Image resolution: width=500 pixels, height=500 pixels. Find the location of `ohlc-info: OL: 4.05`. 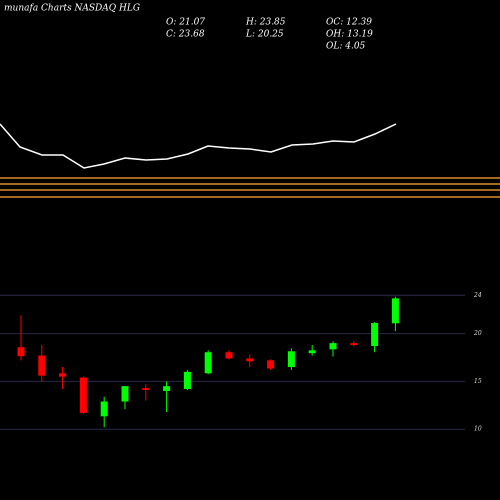

ohlc-info: OL: 4.05 is located at coordinates (346, 47).